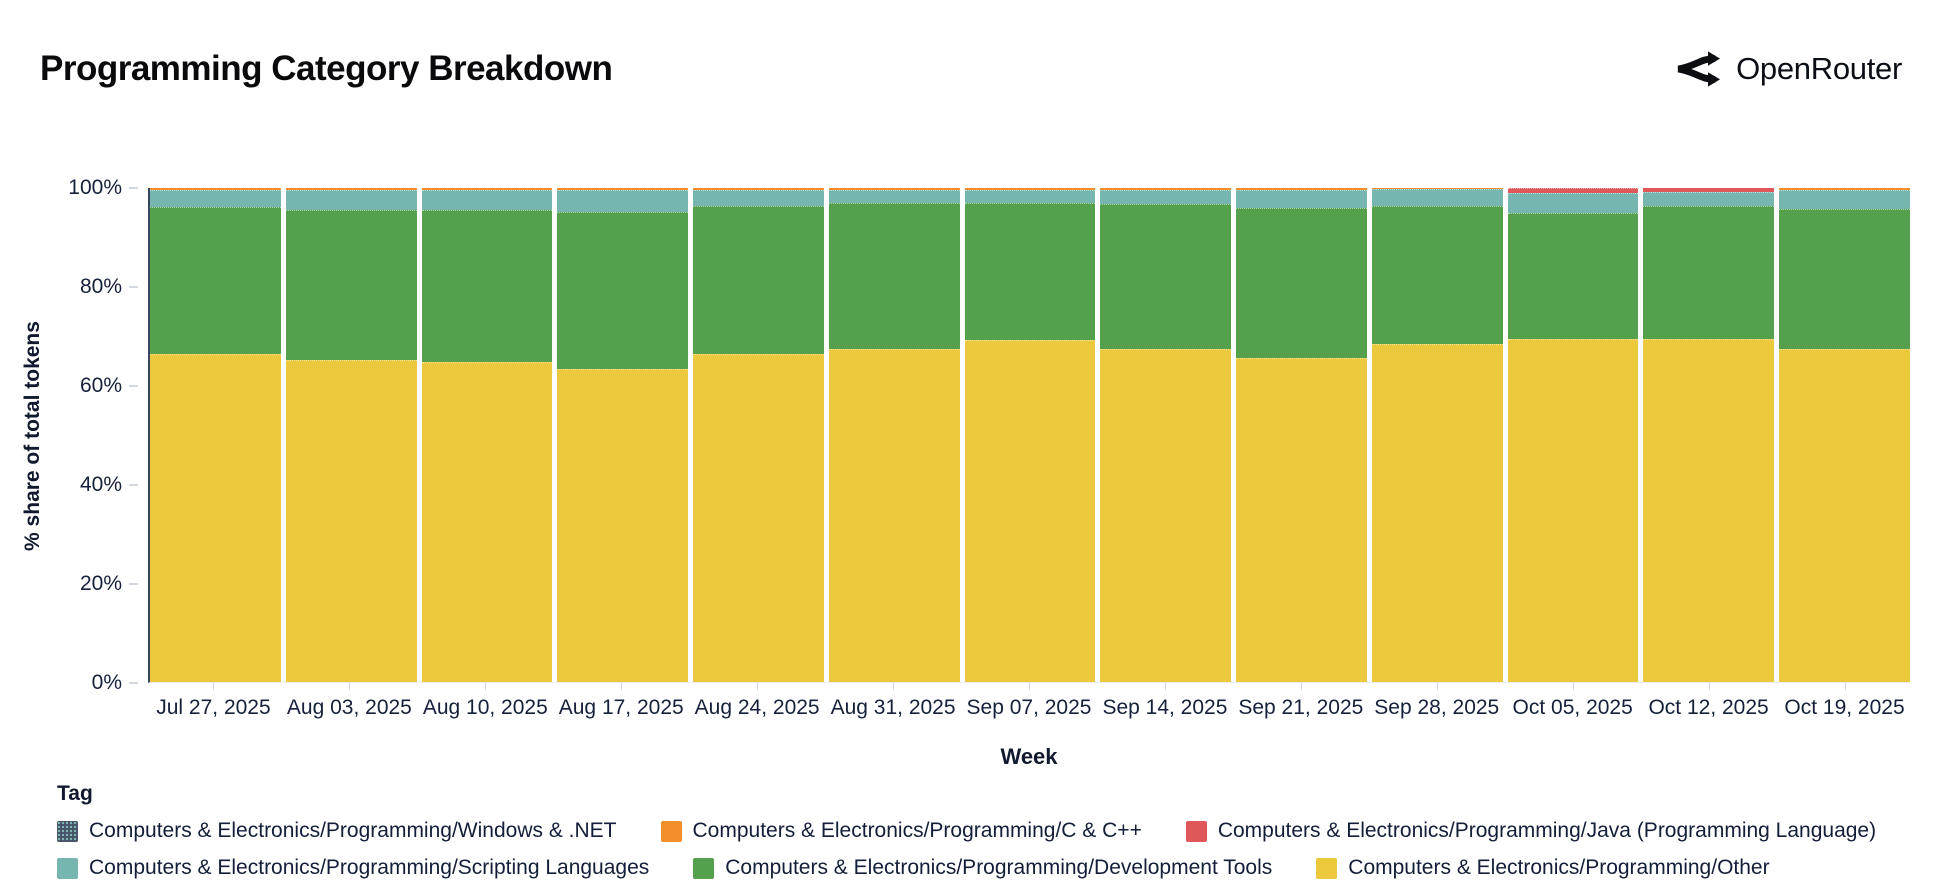  Describe the element at coordinates (1844, 707) in the screenshot. I see `x-tick-label: Oct 19, 2025` at that location.